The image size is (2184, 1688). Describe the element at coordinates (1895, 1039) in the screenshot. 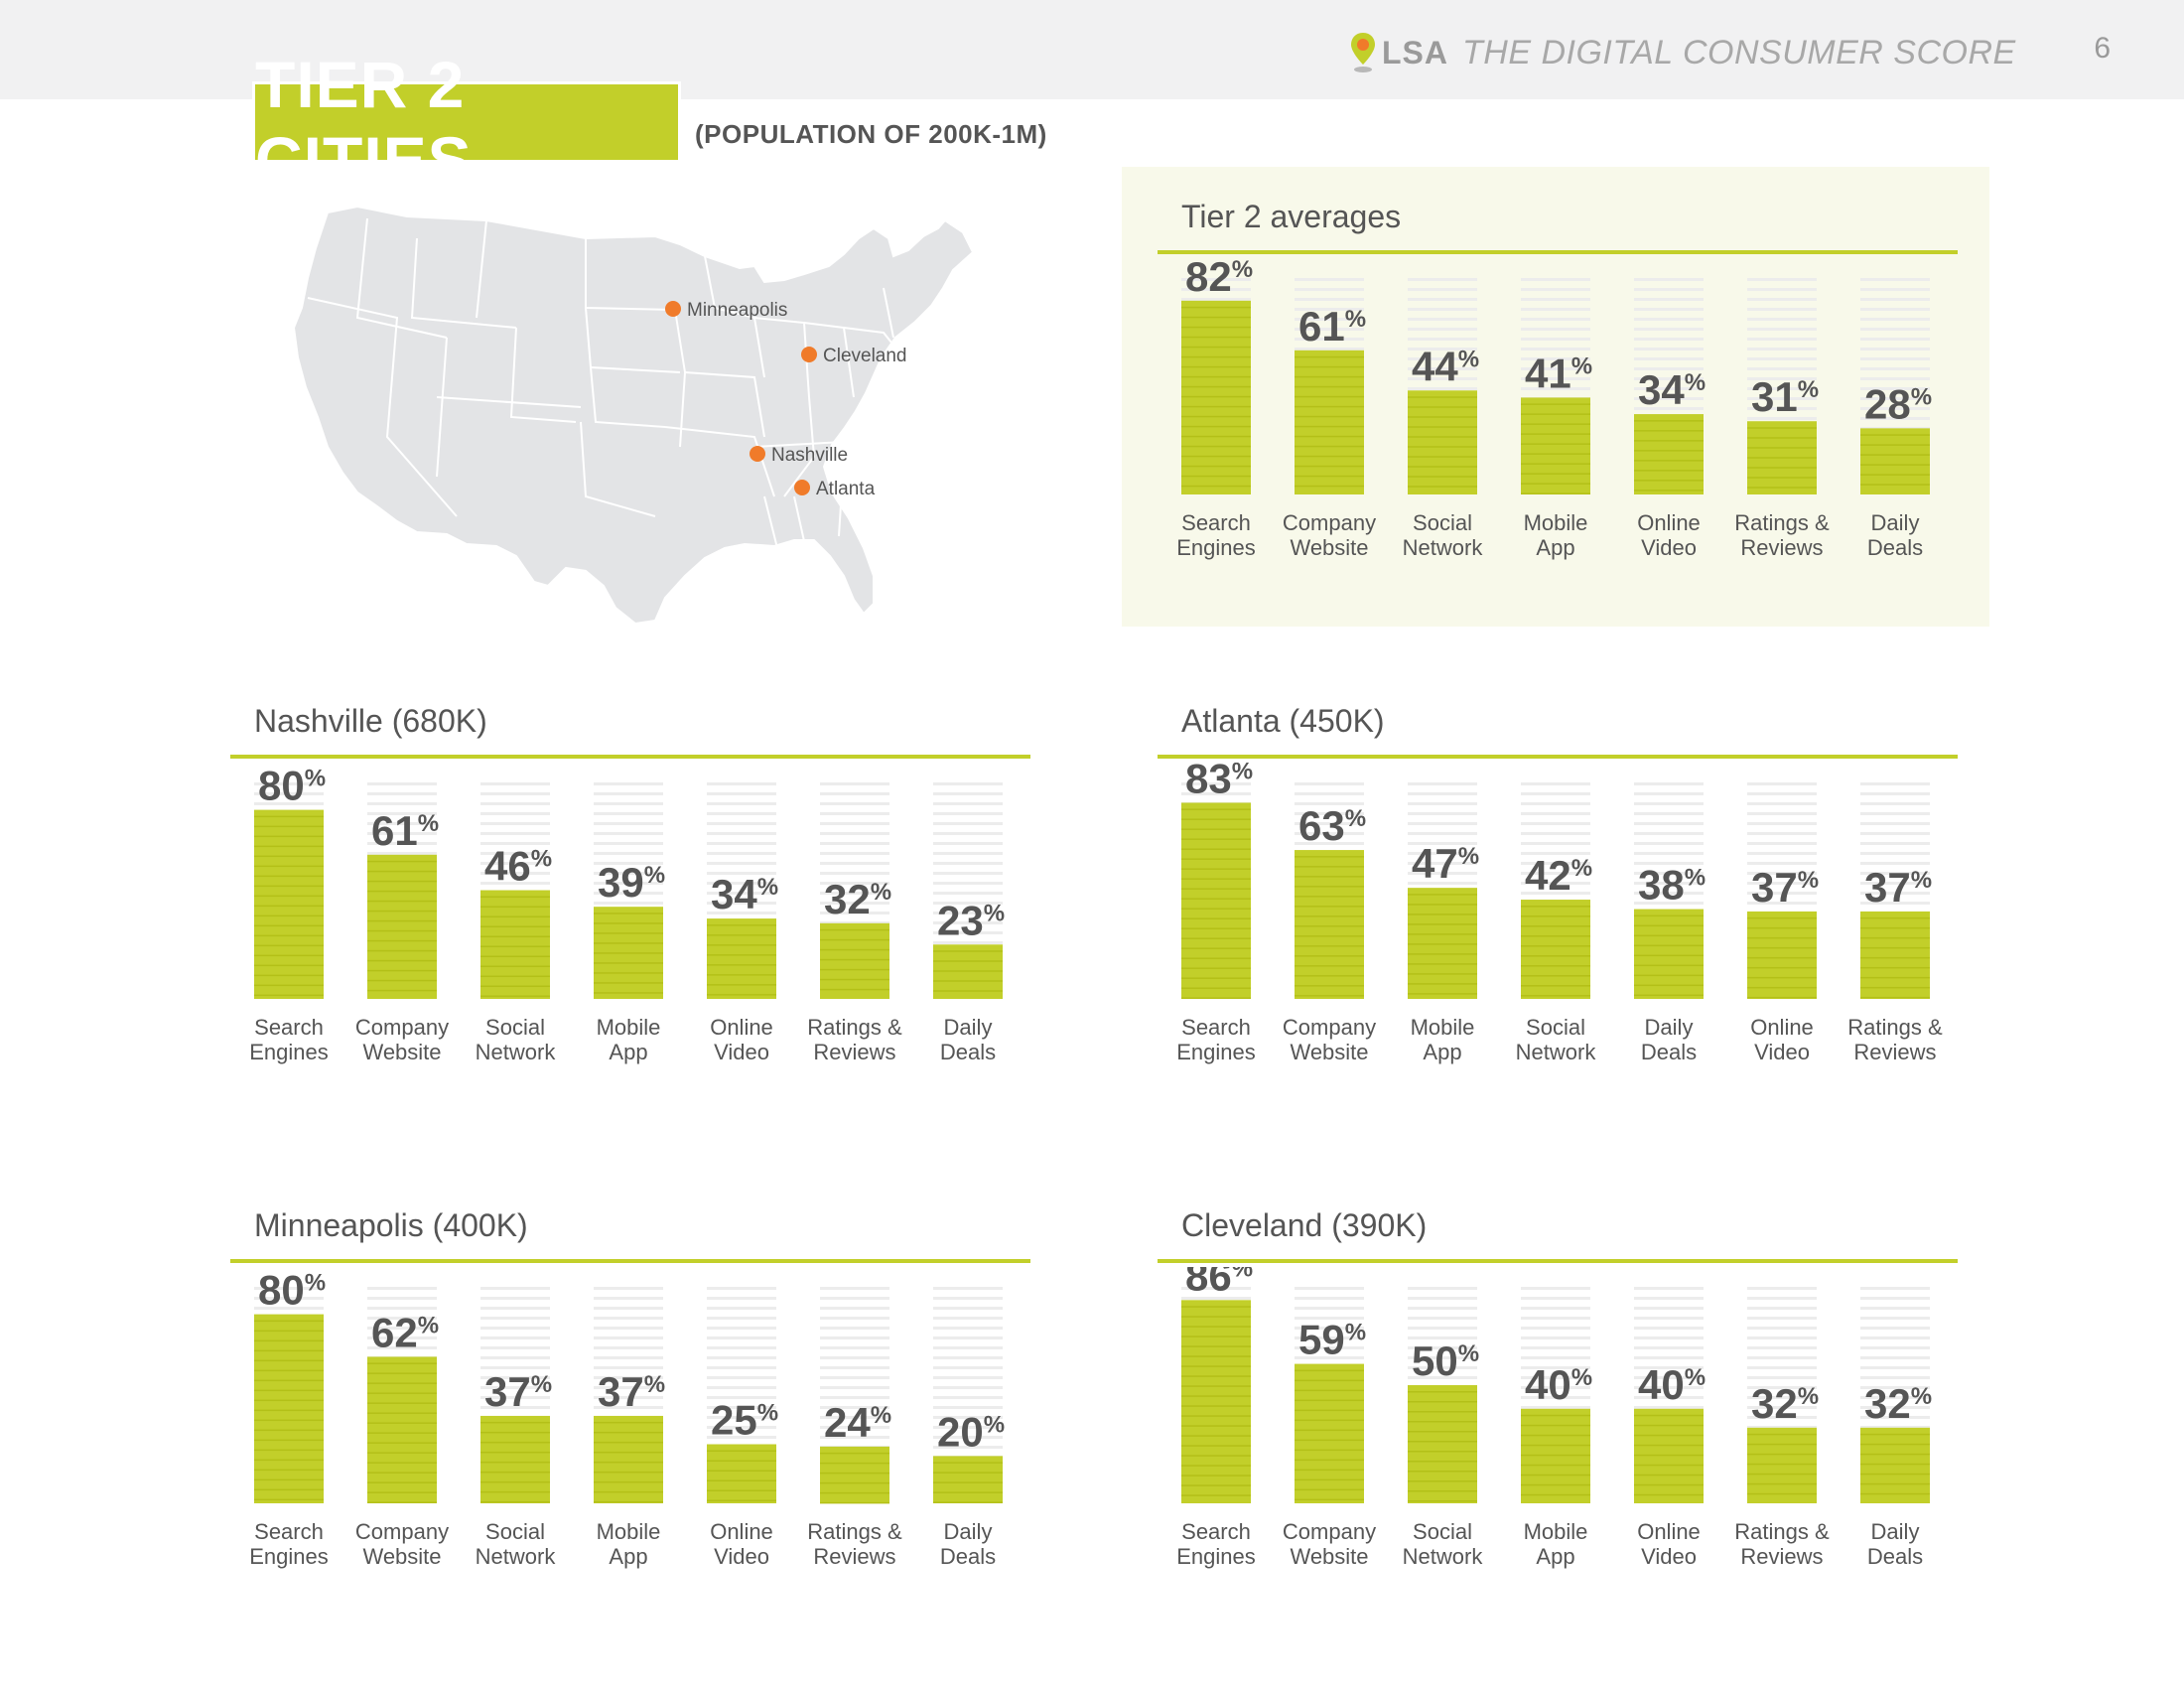

I see `category-label: Ratings & Reviews` at that location.